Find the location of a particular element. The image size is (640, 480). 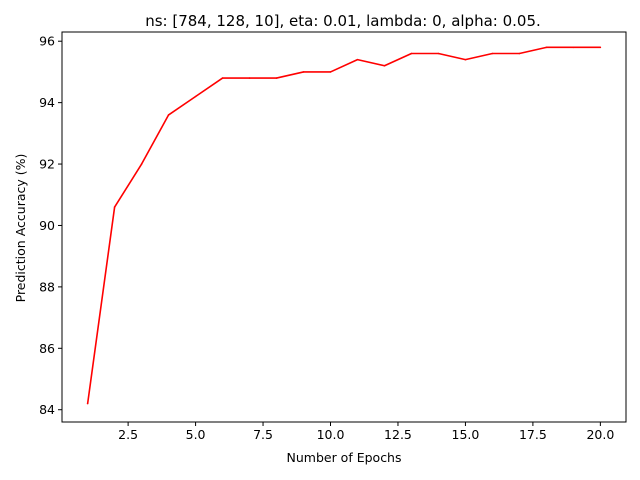

x-tick-label: 17.5 is located at coordinates (533, 434).